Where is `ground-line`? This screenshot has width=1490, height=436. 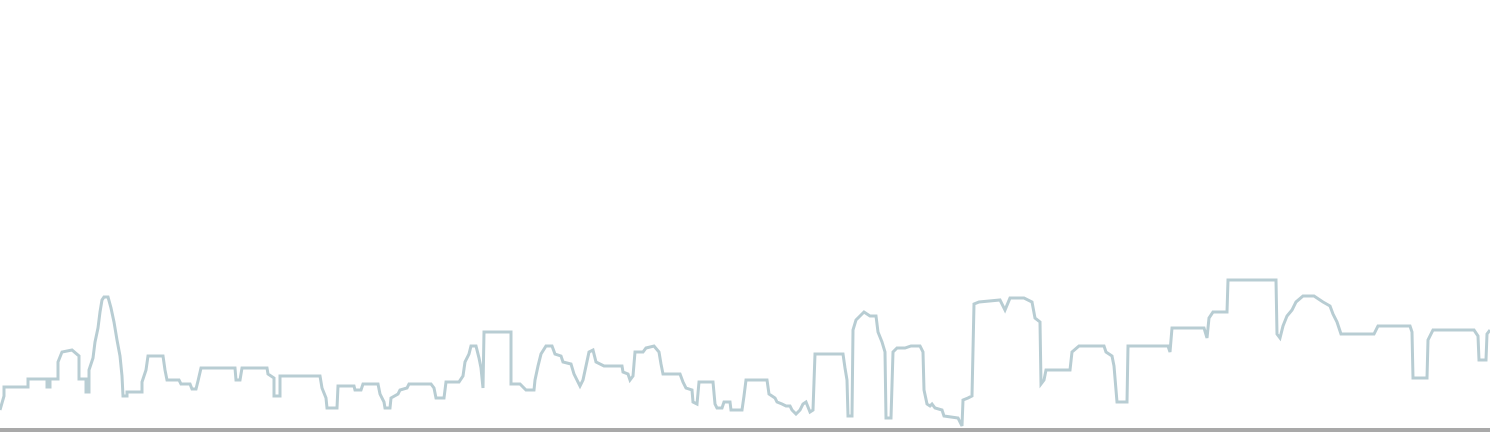 ground-line is located at coordinates (745, 430).